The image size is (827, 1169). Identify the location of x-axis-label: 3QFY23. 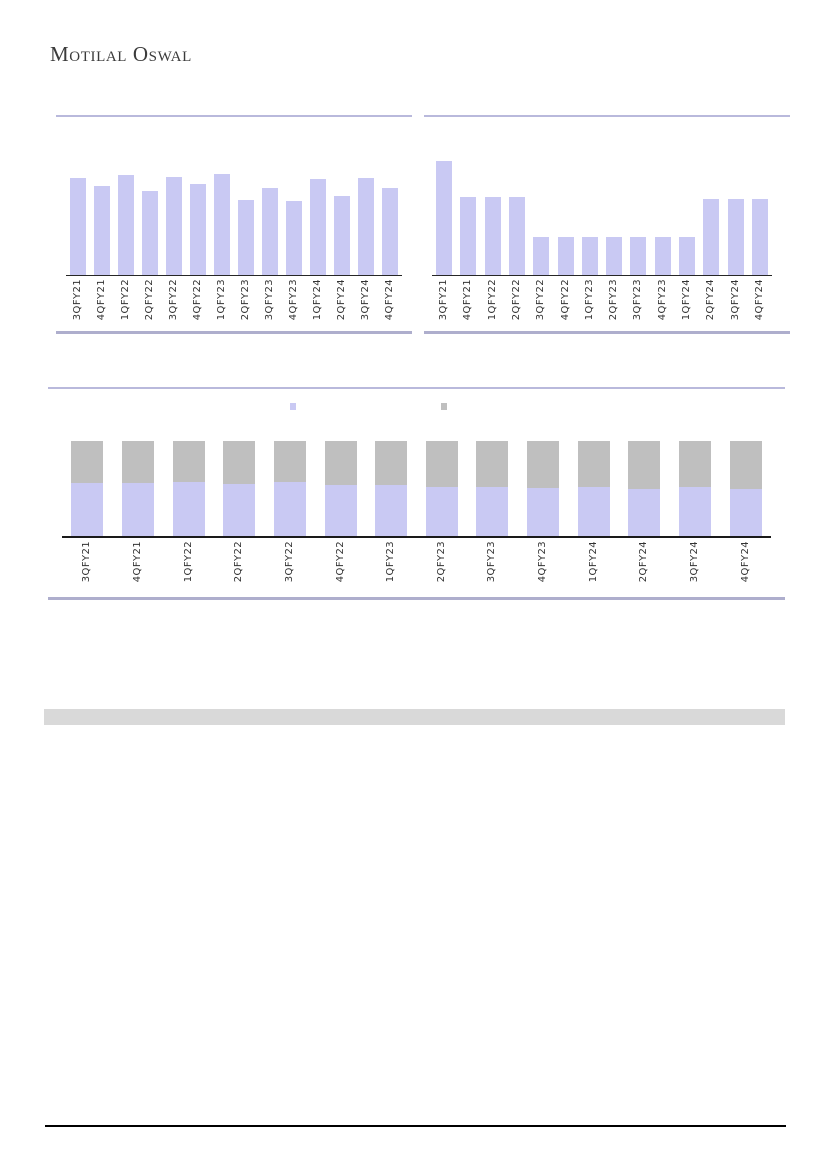
(492, 562).